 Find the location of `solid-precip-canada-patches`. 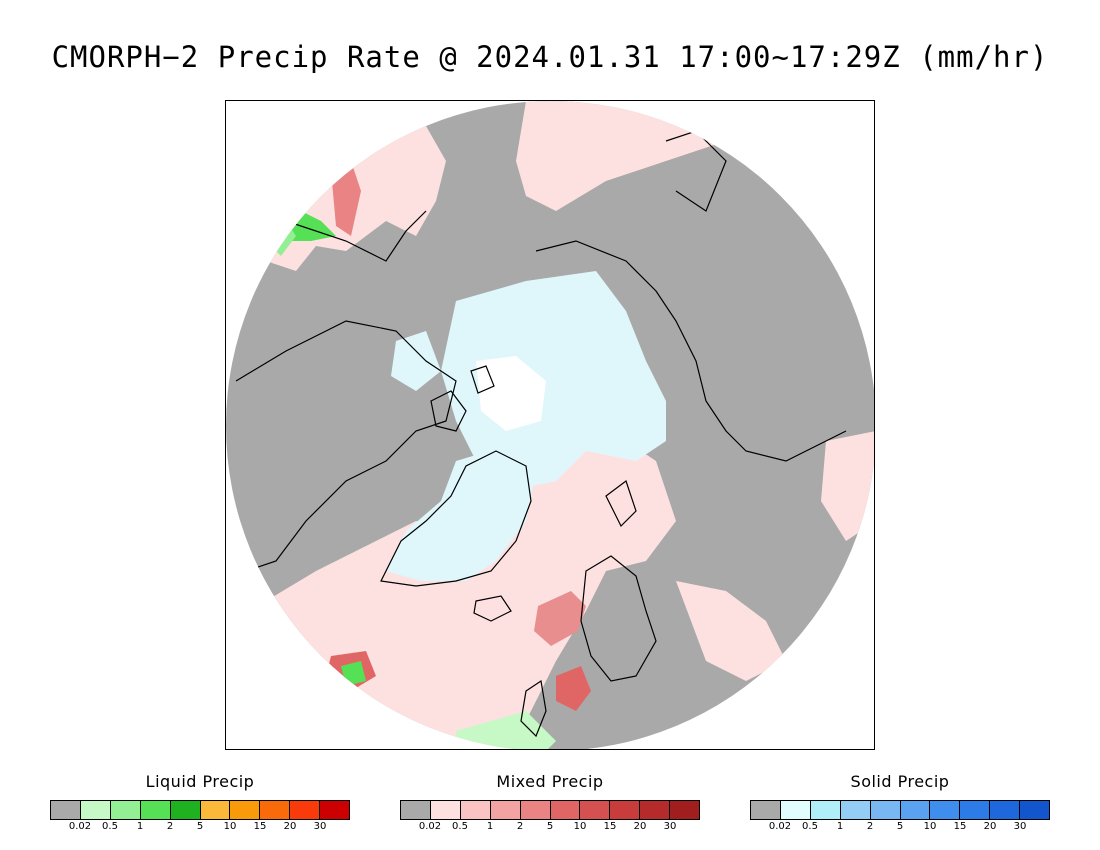

solid-precip-canada-patches is located at coordinates (416, 361).